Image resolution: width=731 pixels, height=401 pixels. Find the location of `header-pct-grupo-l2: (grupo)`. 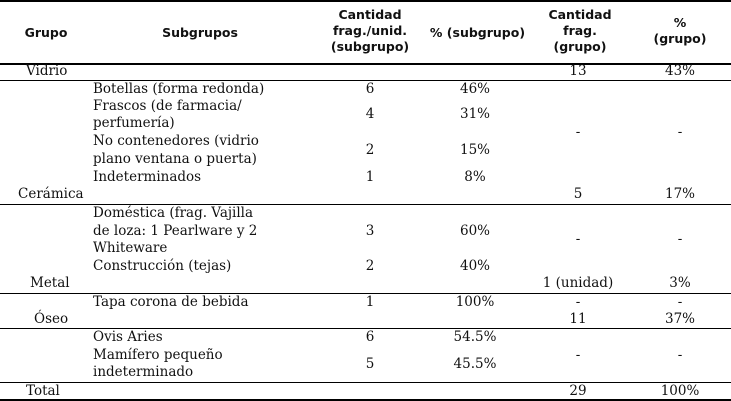

header-pct-grupo-l2: (grupo) is located at coordinates (680, 38).